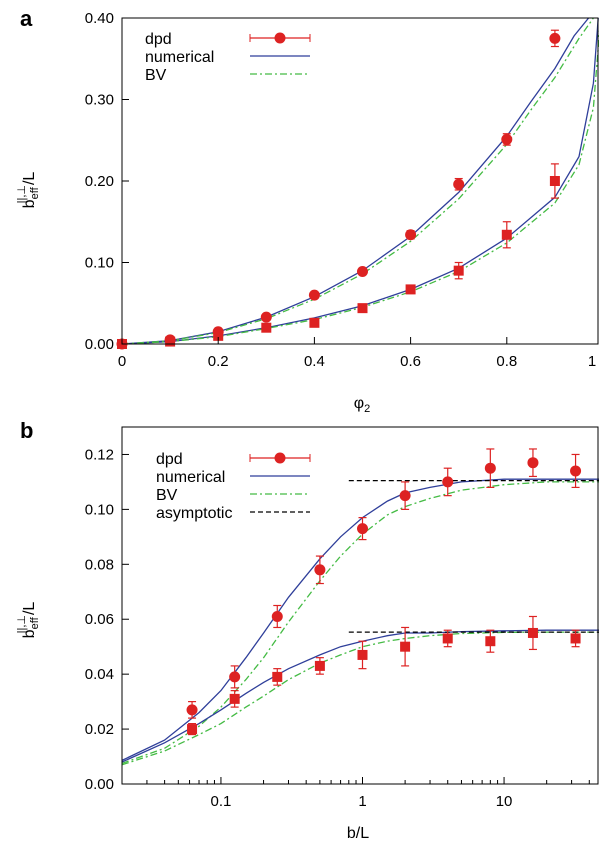 This screenshot has width=599, height=849. What do you see at coordinates (221, 801) in the screenshot?
I see `x-tick-label: 0.1` at bounding box center [221, 801].